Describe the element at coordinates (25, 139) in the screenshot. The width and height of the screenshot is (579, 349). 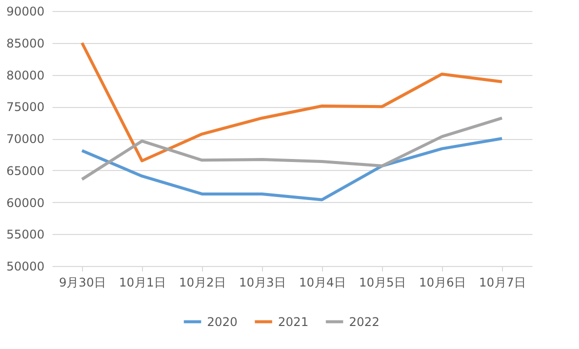
I see `y-tick-label: 70000` at that location.